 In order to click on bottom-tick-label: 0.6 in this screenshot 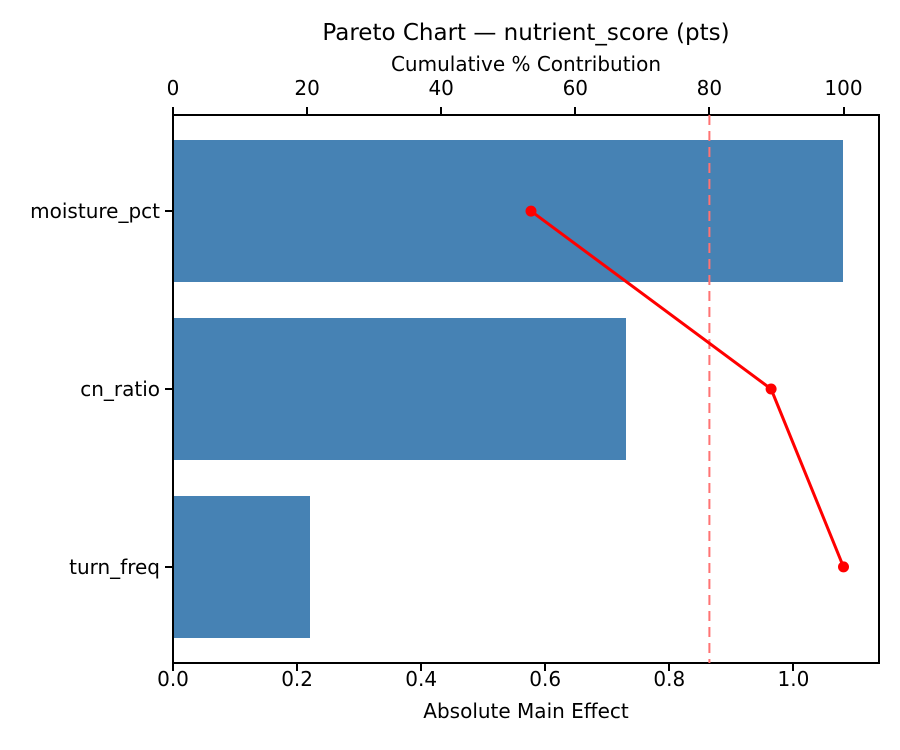, I will do `click(545, 679)`.